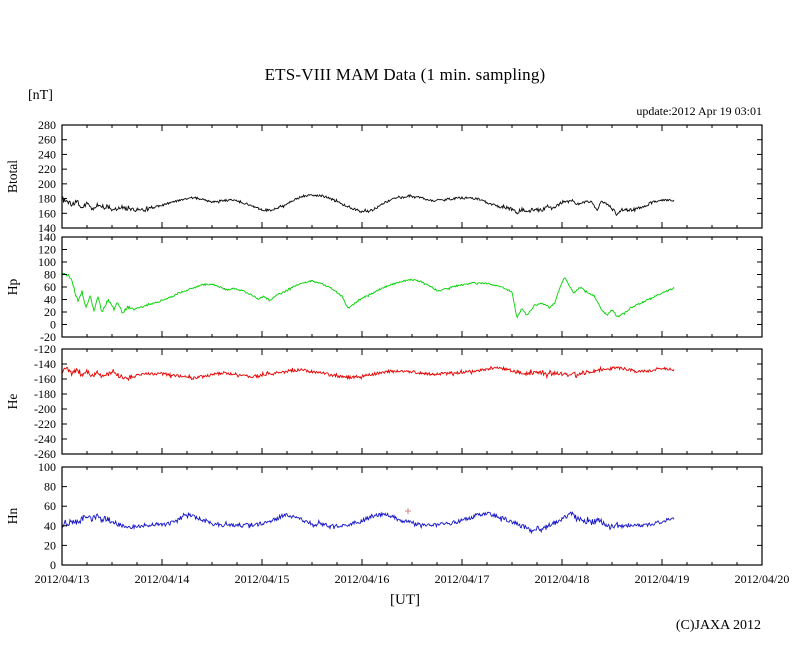 The image size is (810, 655). I want to click on panel-frame-hp, so click(412, 287).